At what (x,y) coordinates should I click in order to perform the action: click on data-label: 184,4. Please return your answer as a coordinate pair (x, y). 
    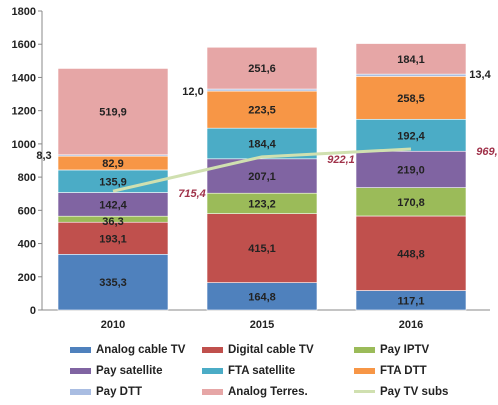
    Looking at the image, I should click on (262, 144).